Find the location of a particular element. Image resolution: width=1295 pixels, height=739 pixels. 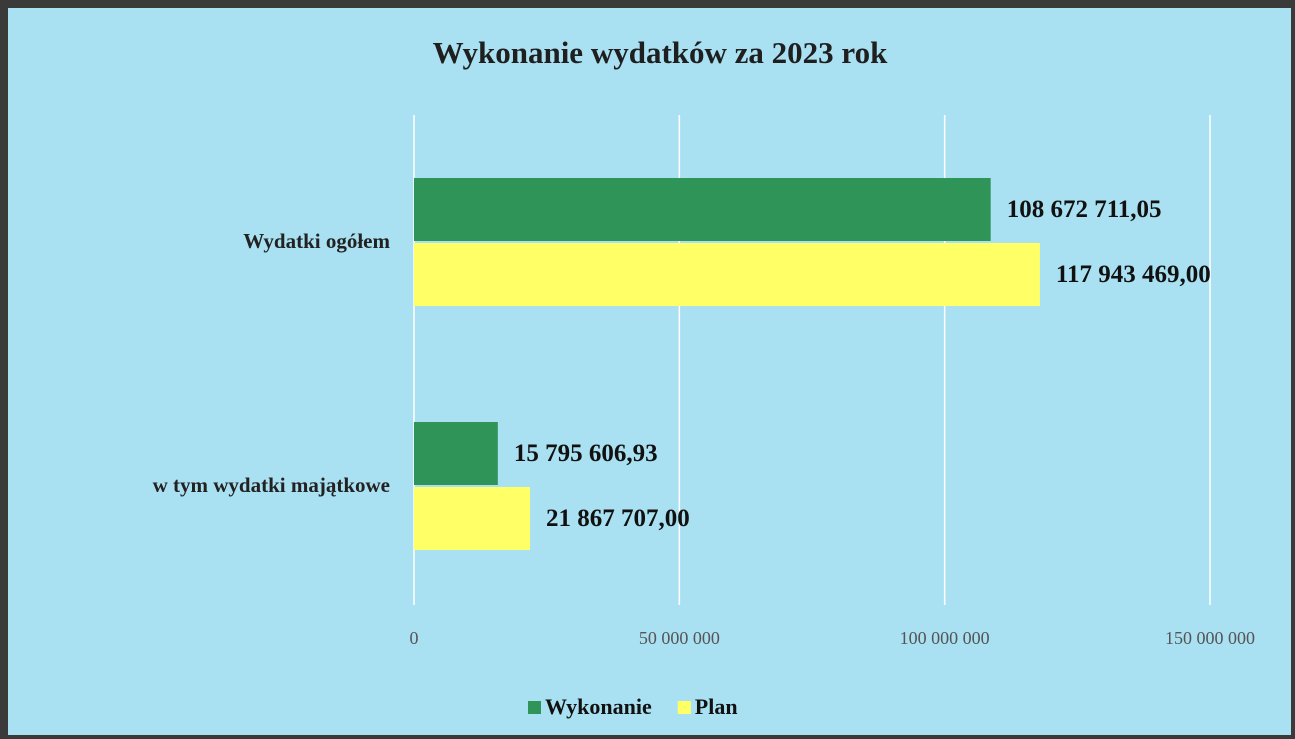

chart-title: Wykonanie wydatków za 2023 rok is located at coordinates (660, 52).